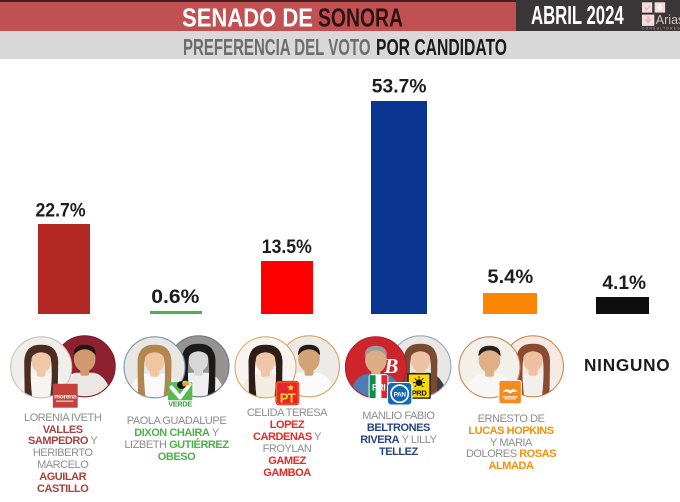 This screenshot has height=502, width=680. What do you see at coordinates (624, 283) in the screenshot?
I see `svg-text: 4.1%` at bounding box center [624, 283].